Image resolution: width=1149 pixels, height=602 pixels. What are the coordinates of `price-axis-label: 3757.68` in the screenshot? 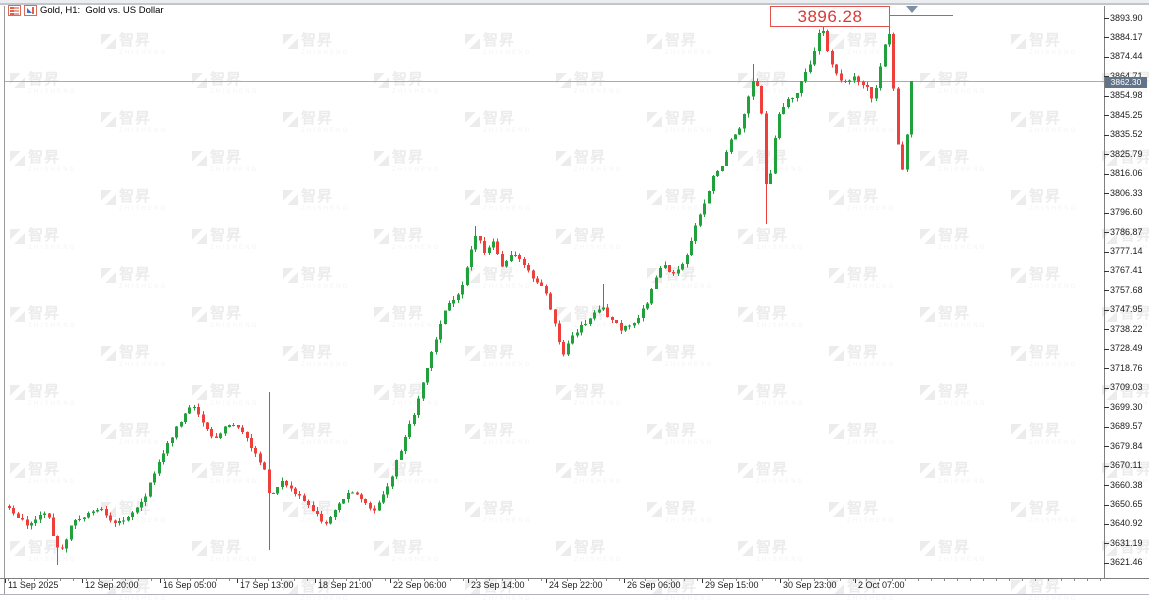 It's located at (1126, 290).